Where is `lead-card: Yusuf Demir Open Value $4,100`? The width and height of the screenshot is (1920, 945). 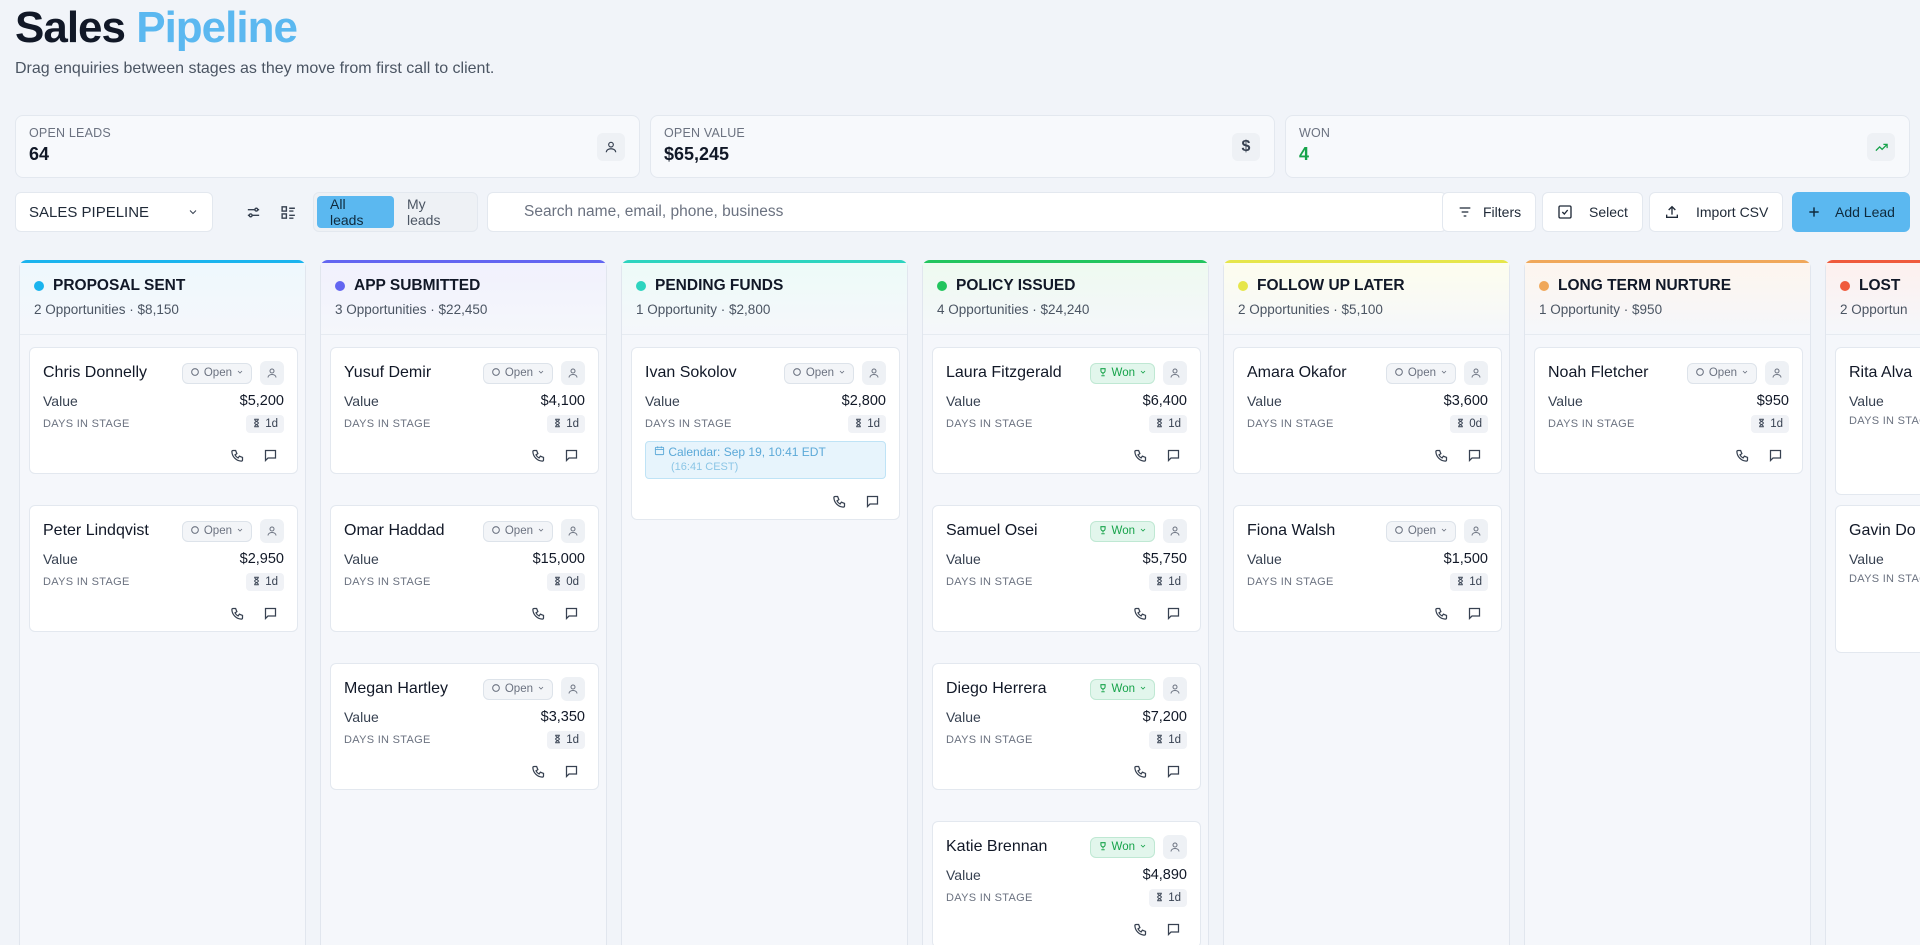
lead-card: Yusuf Demir Open Value $4,100 is located at coordinates (464, 410).